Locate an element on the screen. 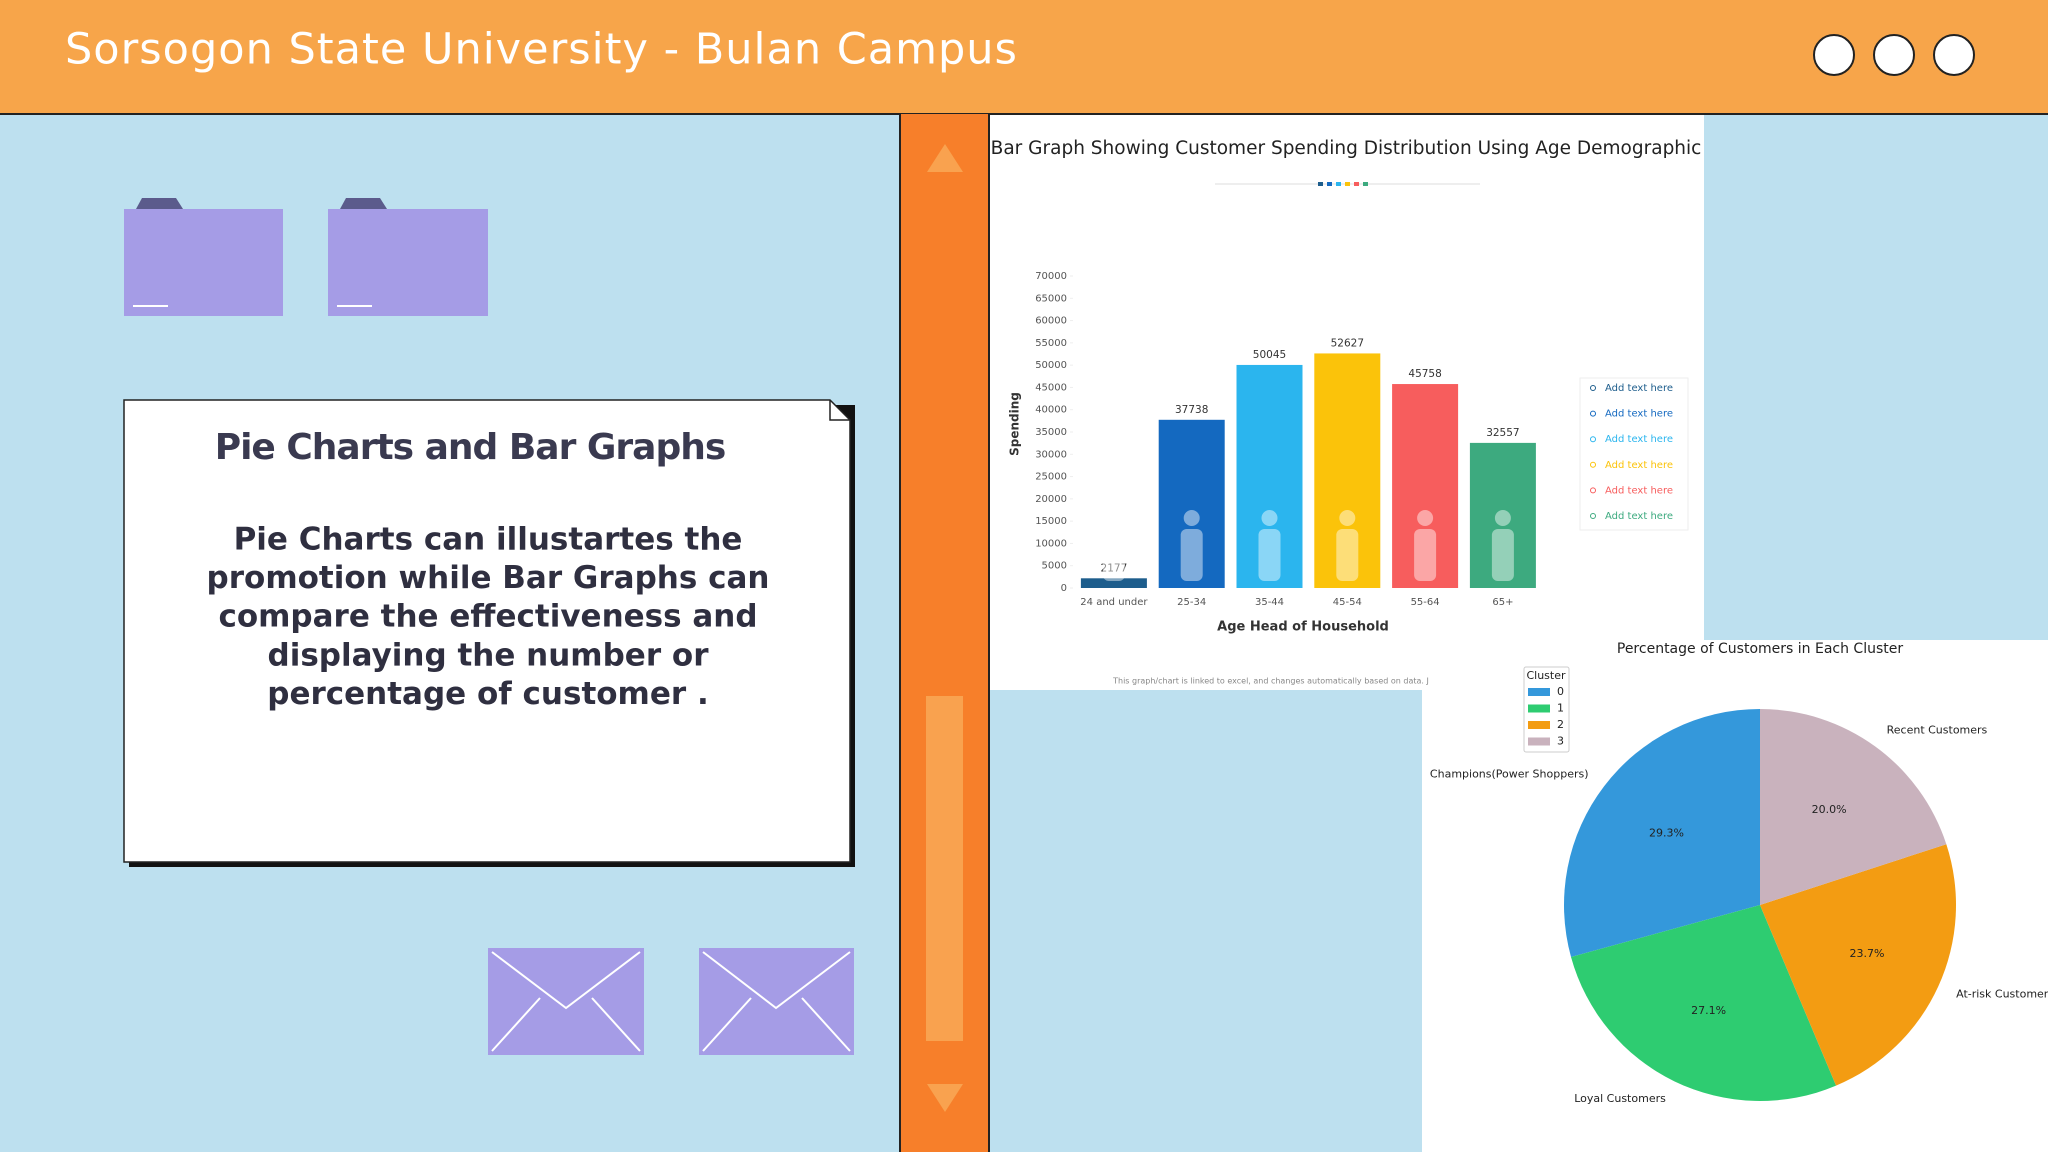 The width and height of the screenshot is (2048, 1152). y-axis-label: Spending is located at coordinates (1015, 424).